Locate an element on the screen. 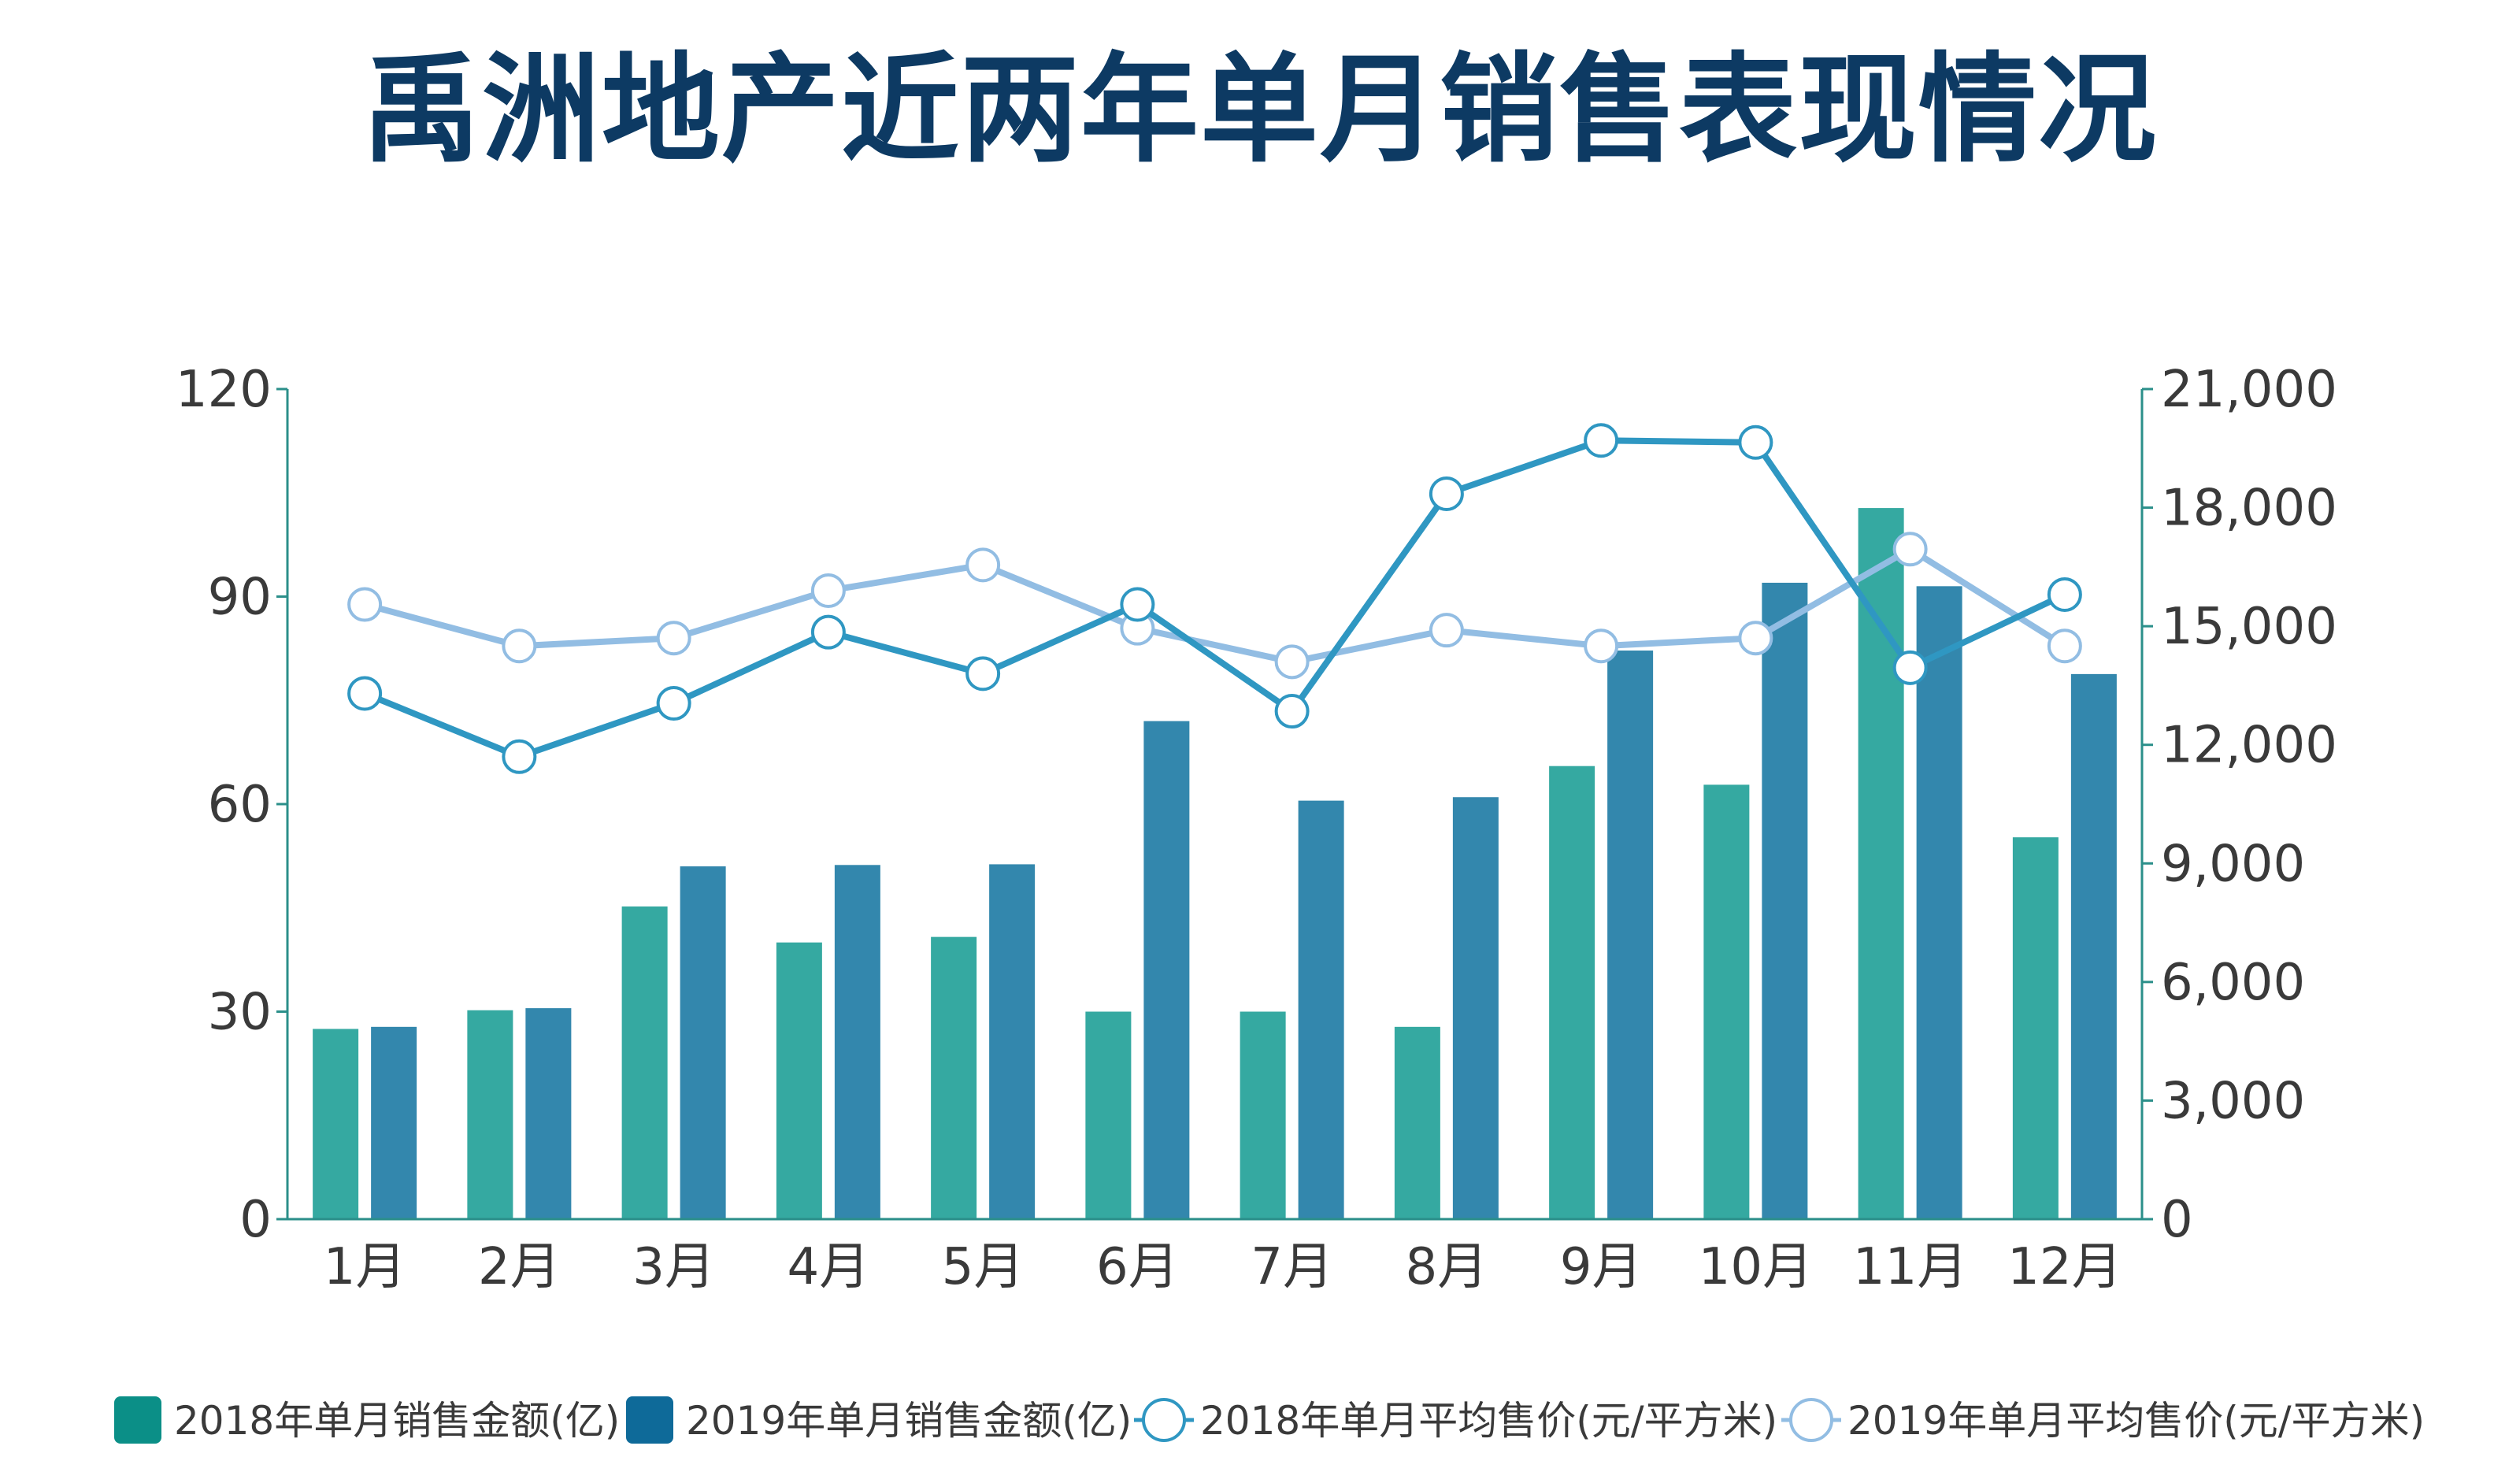 The height and width of the screenshot is (1457, 2520). x-tick-label: 5月 is located at coordinates (983, 1267).